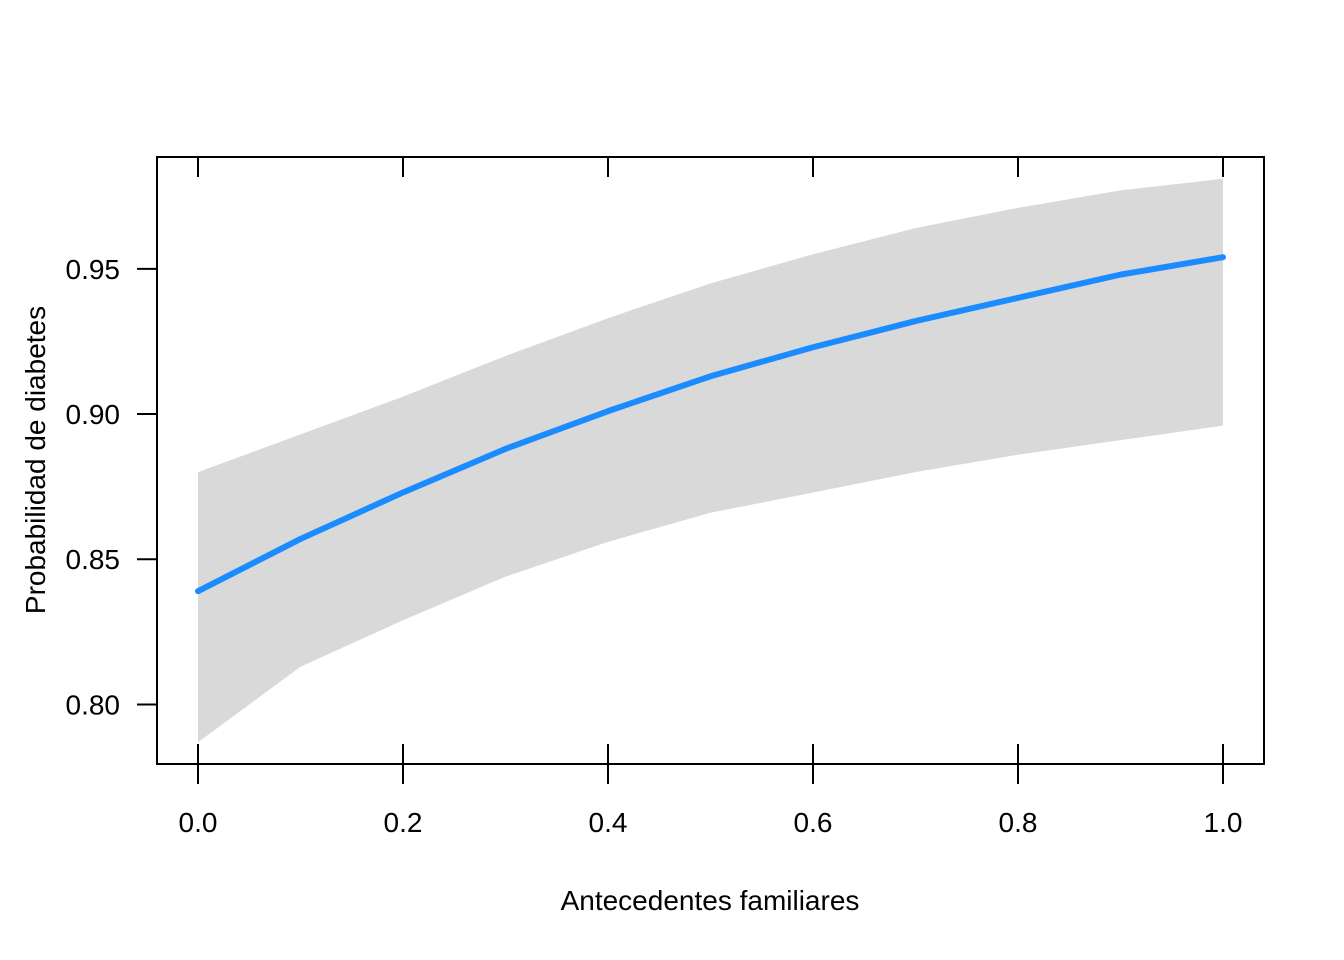 This screenshot has height=960, width=1344. What do you see at coordinates (813, 822) in the screenshot?
I see `x-tick-label: 0.6` at bounding box center [813, 822].